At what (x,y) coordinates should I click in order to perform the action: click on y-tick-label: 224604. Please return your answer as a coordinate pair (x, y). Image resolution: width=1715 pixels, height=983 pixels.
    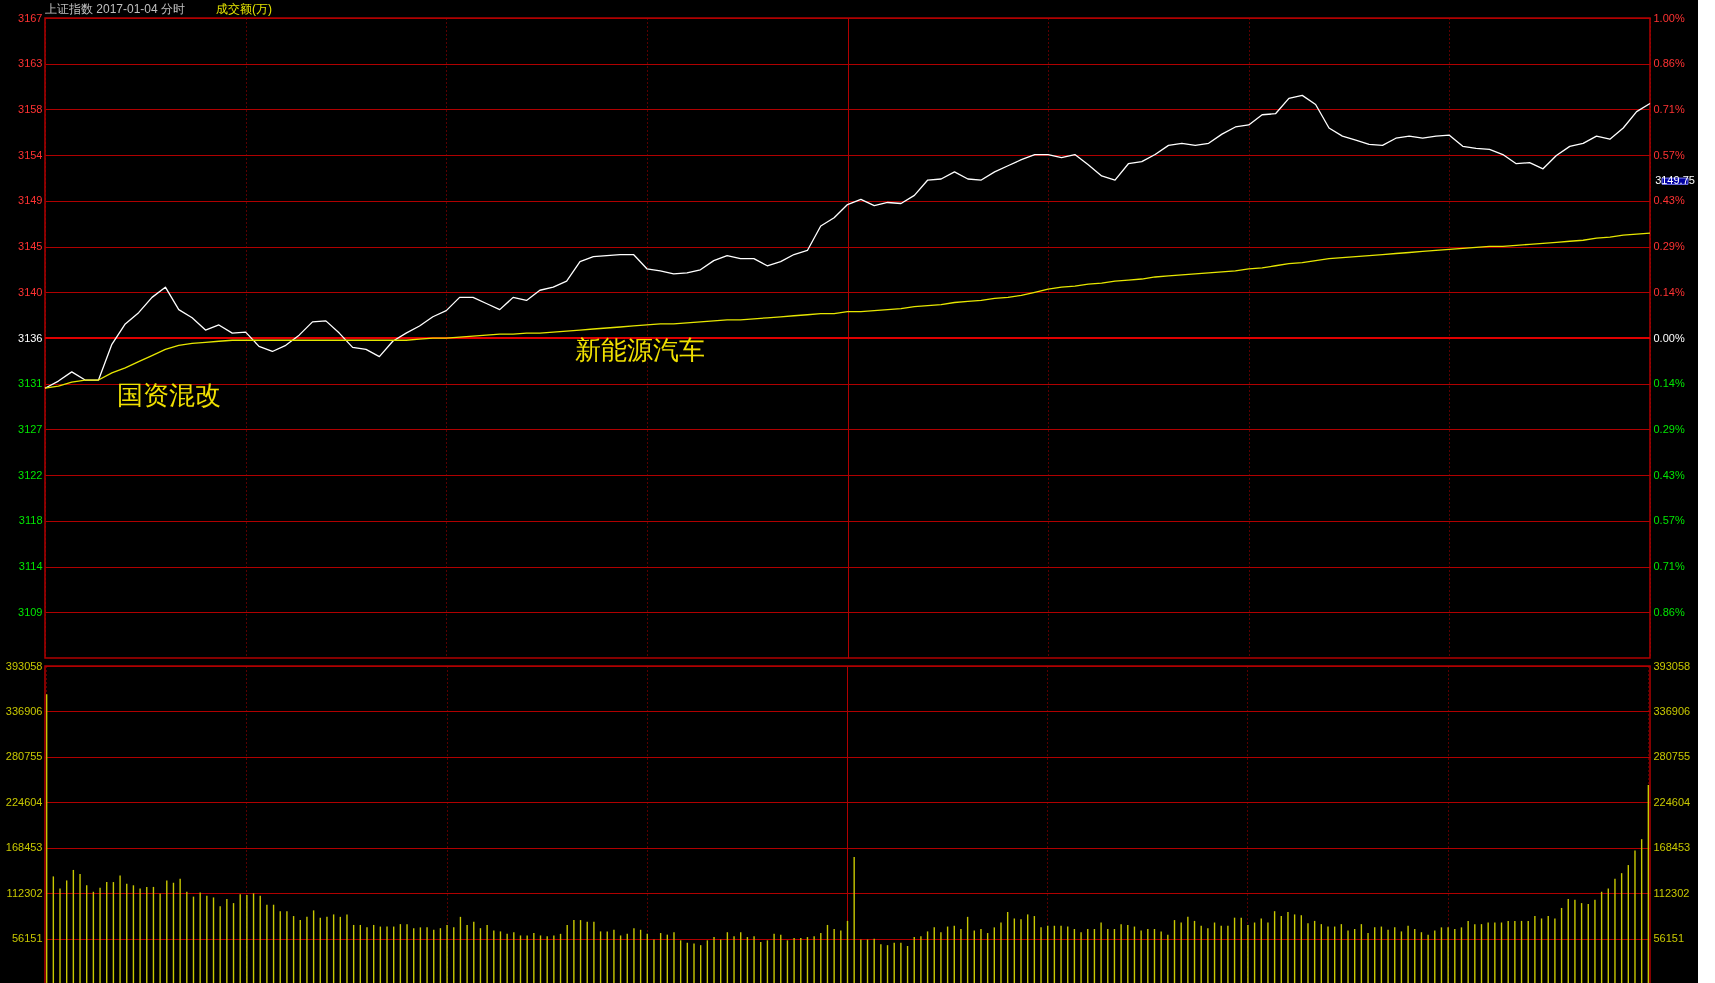
    Looking at the image, I should click on (24, 801).